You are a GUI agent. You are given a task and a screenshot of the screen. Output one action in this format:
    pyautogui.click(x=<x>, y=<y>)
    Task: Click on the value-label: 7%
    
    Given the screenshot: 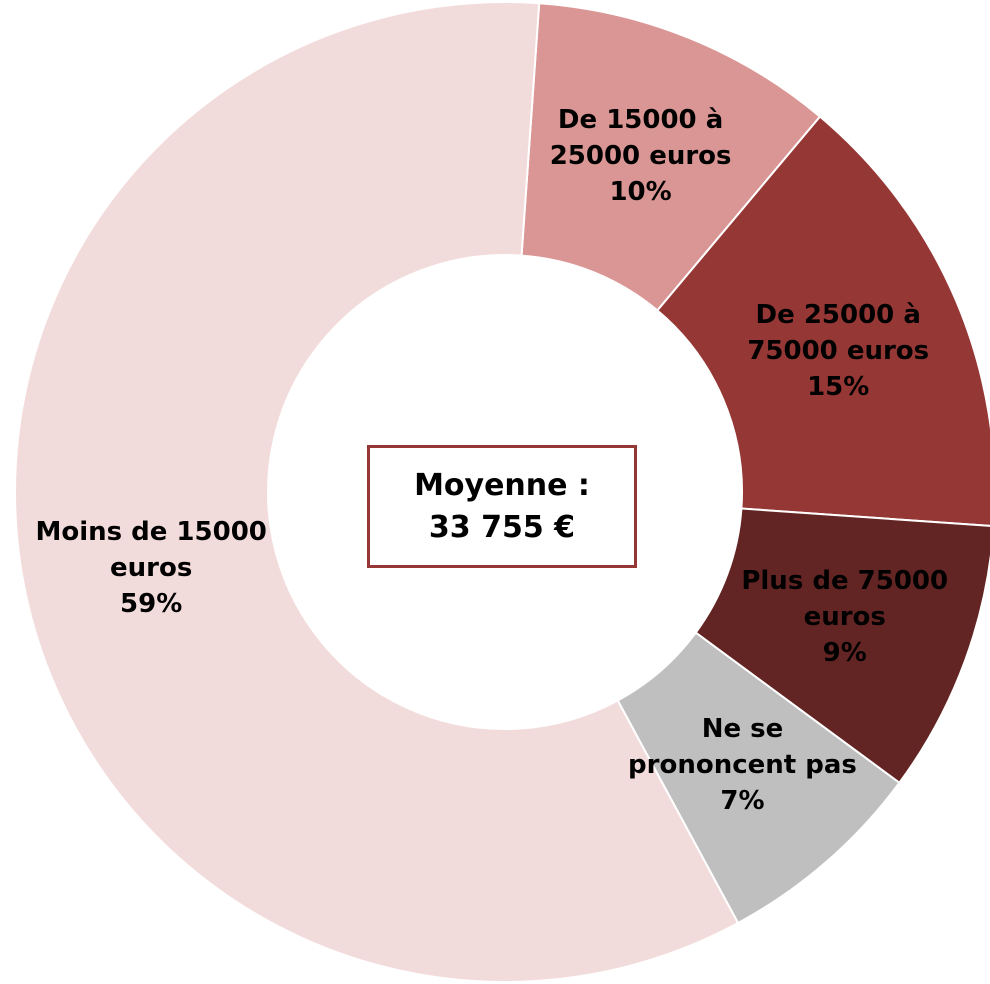 What is the action you would take?
    pyautogui.click(x=742, y=801)
    